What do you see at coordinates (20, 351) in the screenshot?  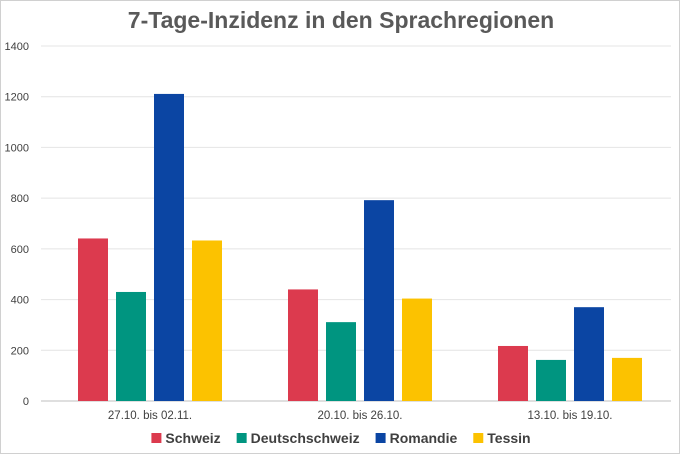 I see `y-tick-label: 200` at bounding box center [20, 351].